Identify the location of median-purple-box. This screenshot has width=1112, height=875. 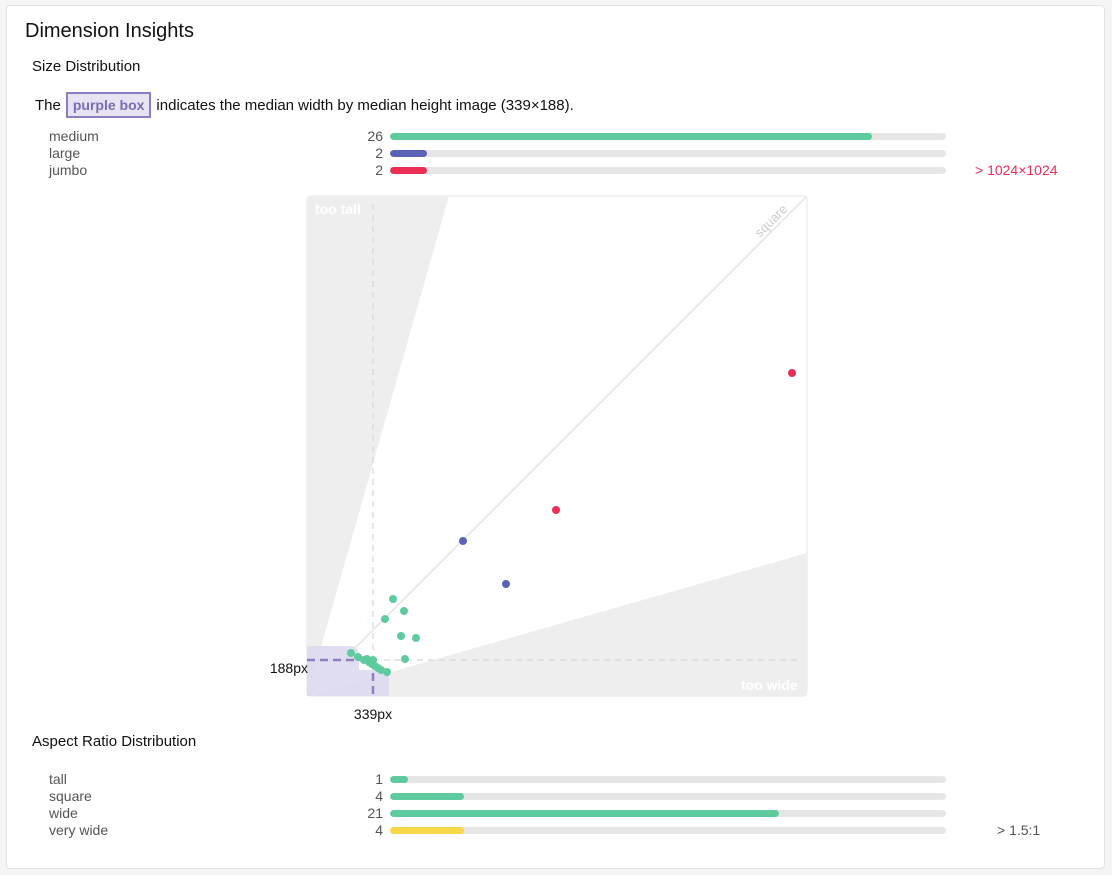
(348, 671).